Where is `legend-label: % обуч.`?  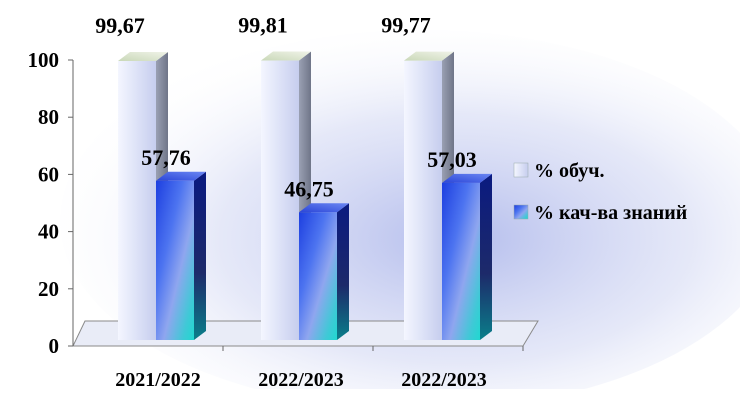 legend-label: % обуч. is located at coordinates (569, 171).